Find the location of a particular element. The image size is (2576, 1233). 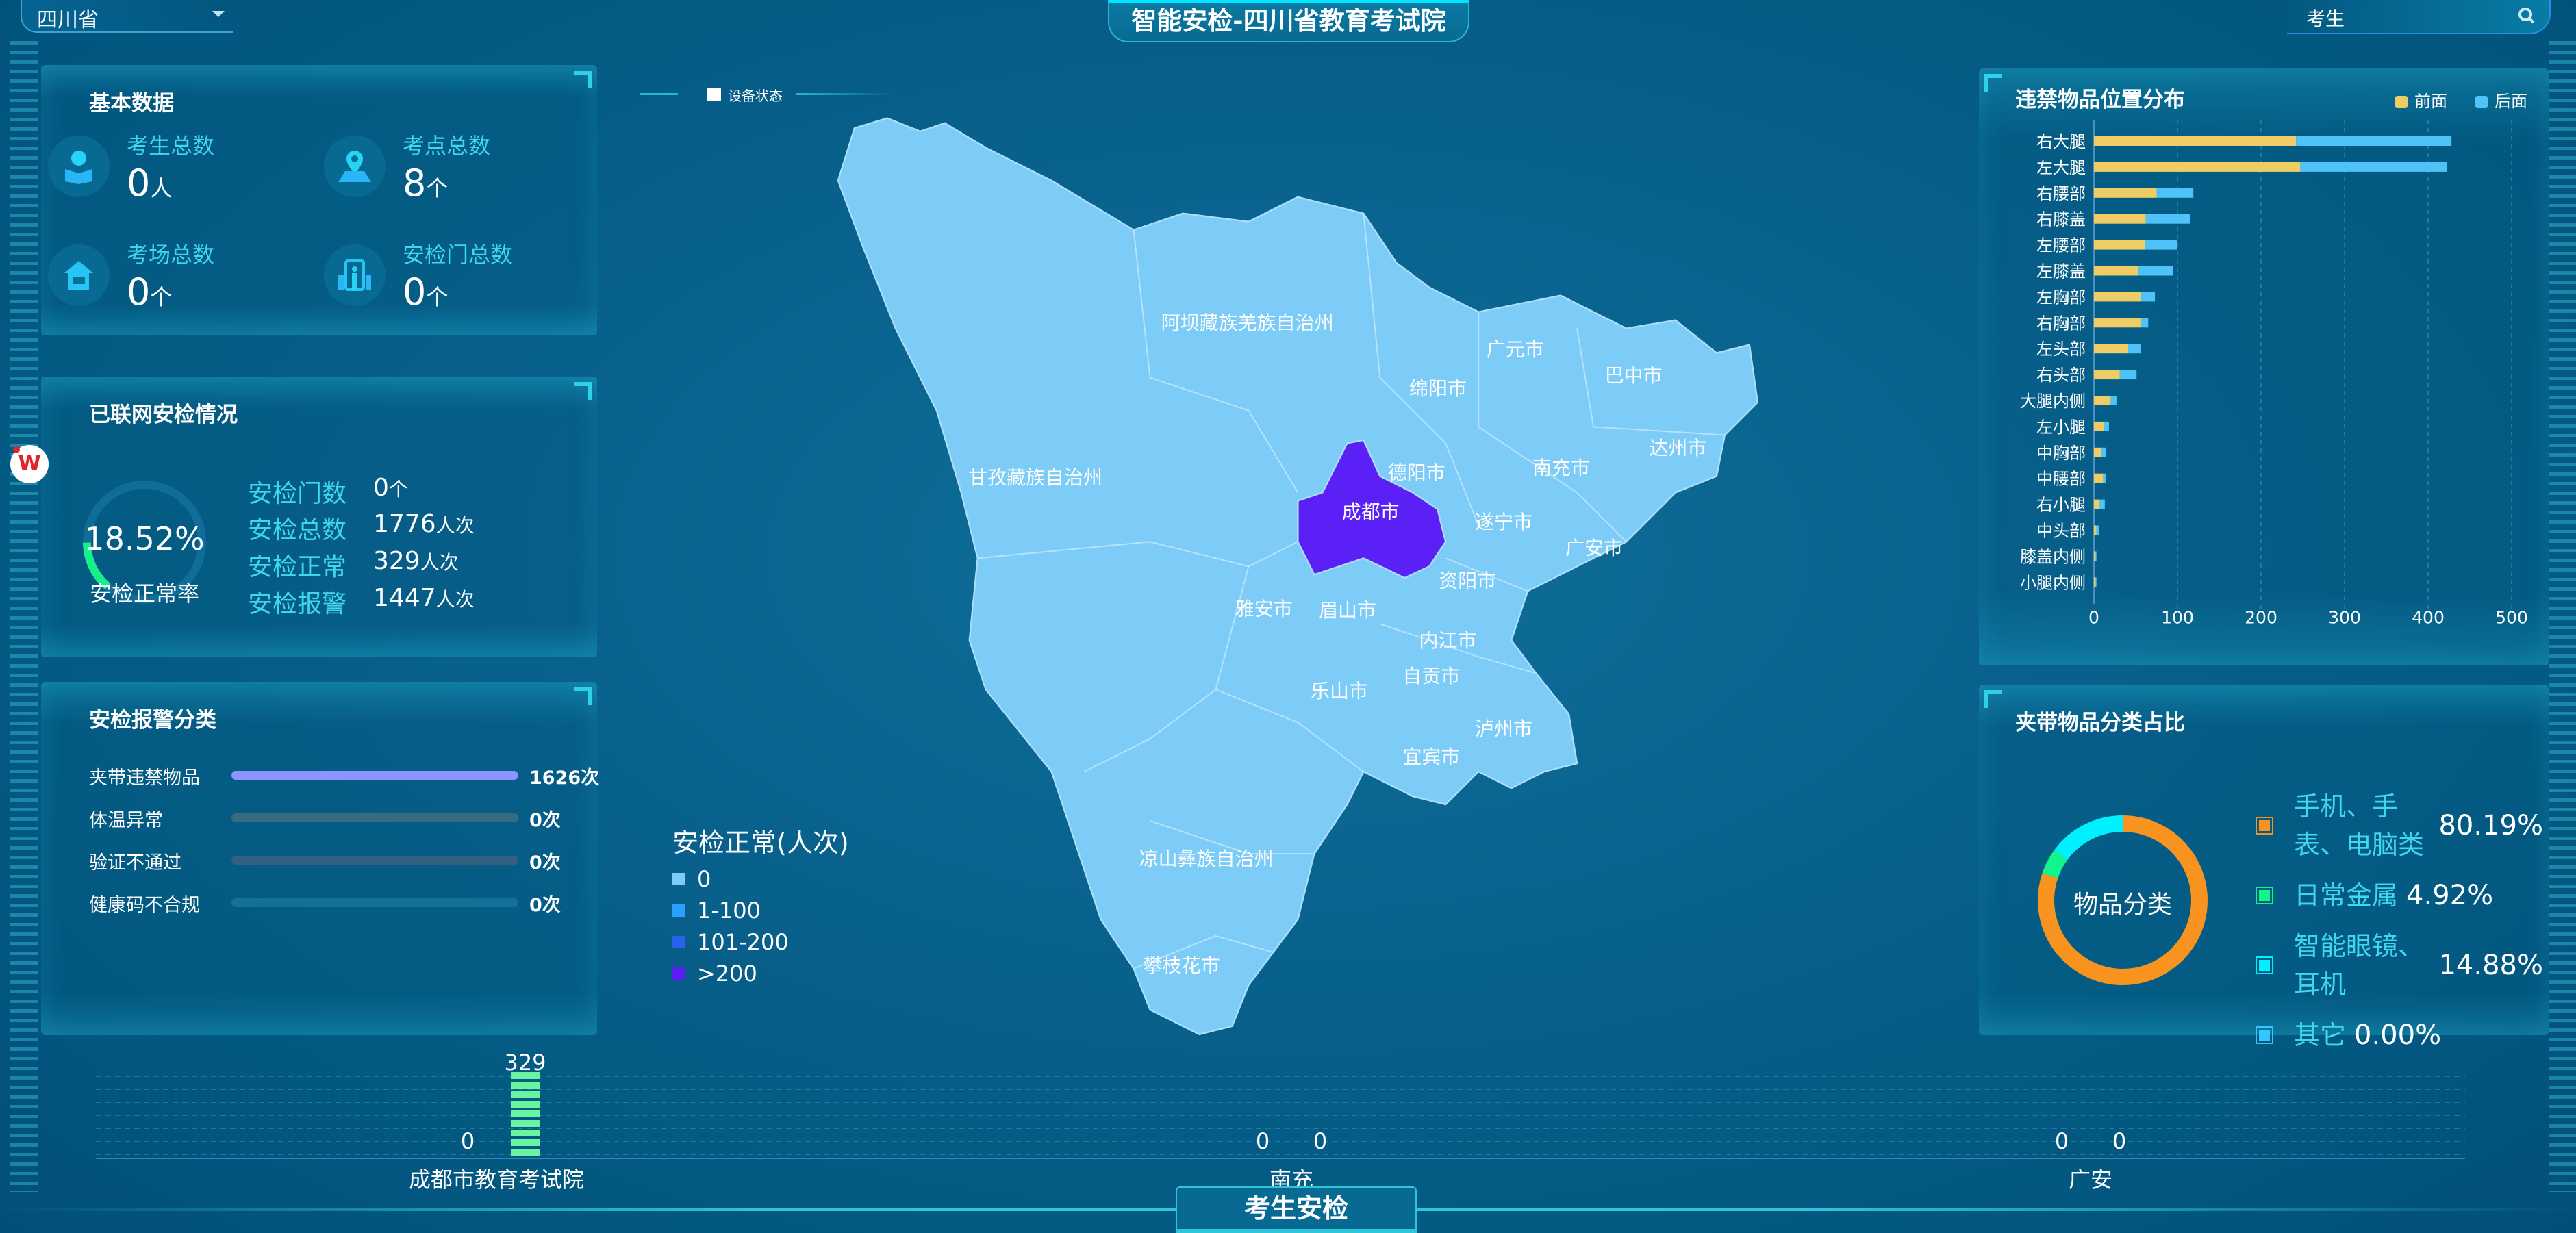

y-category-label: 左小腿 is located at coordinates (2061, 427).